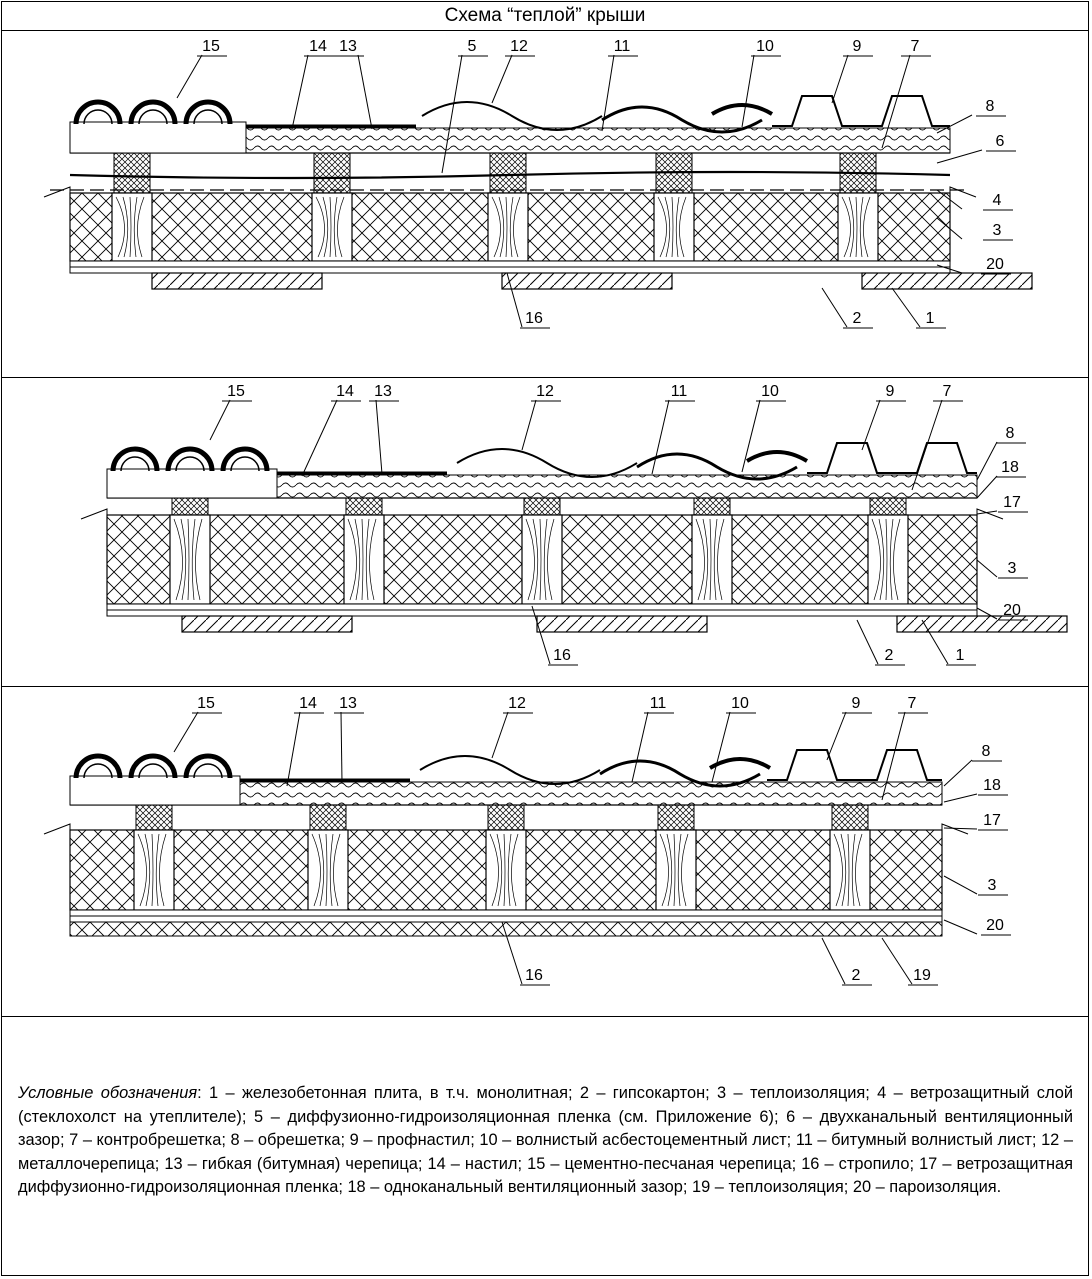  I want to click on callout-label: 20, so click(995, 264).